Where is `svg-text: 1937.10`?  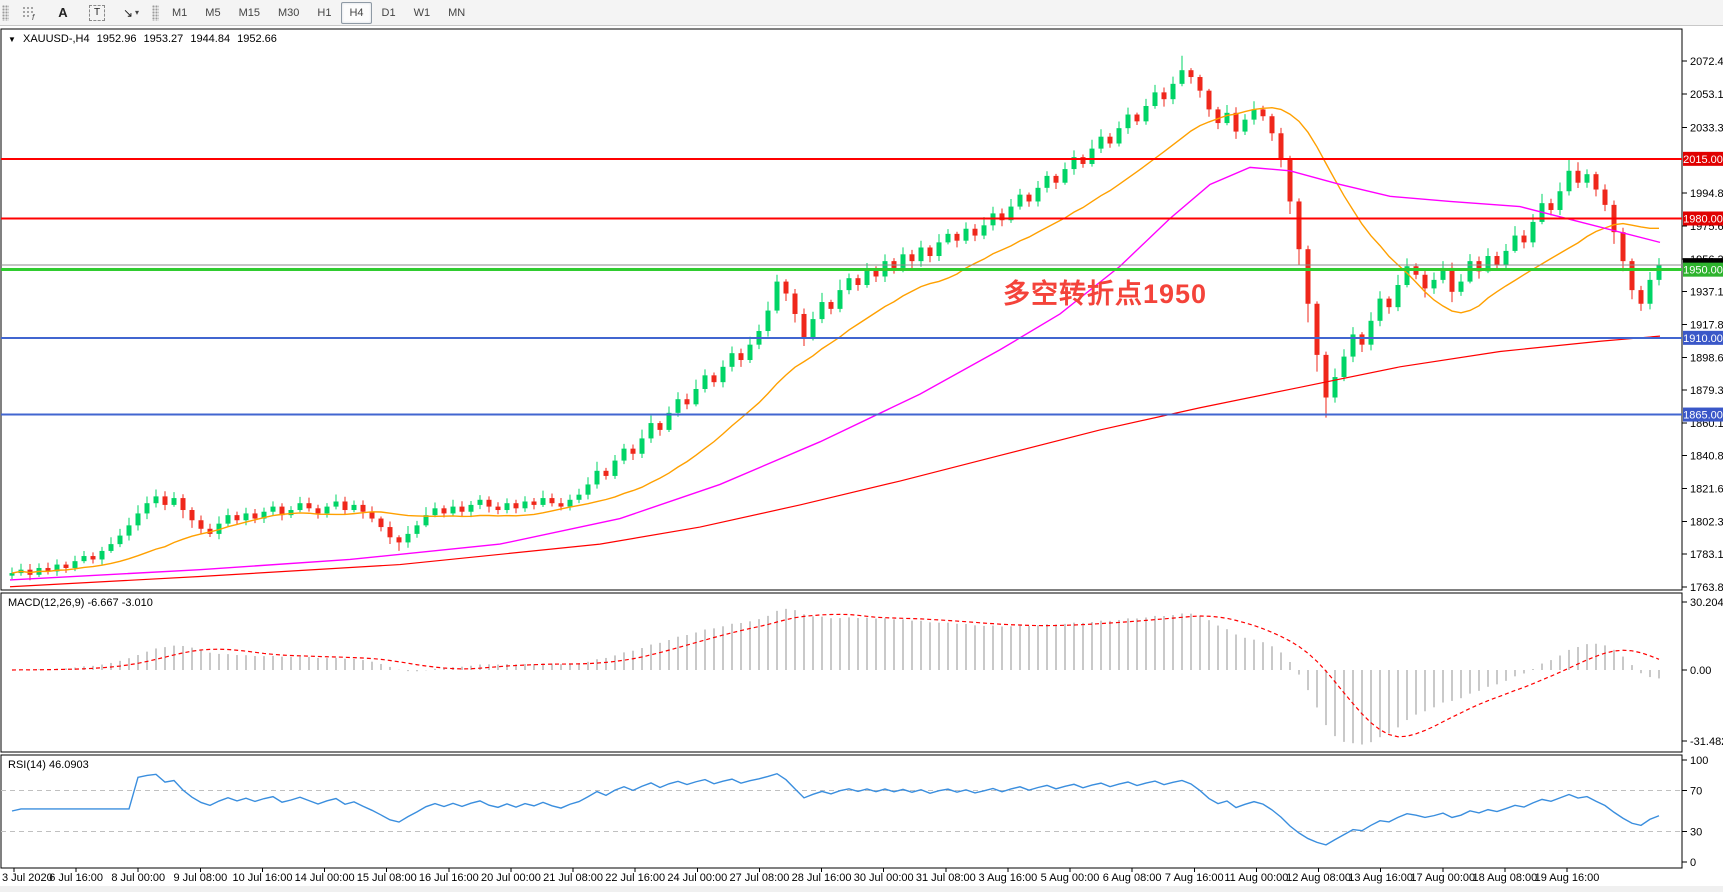 svg-text: 1937.10 is located at coordinates (1706, 293).